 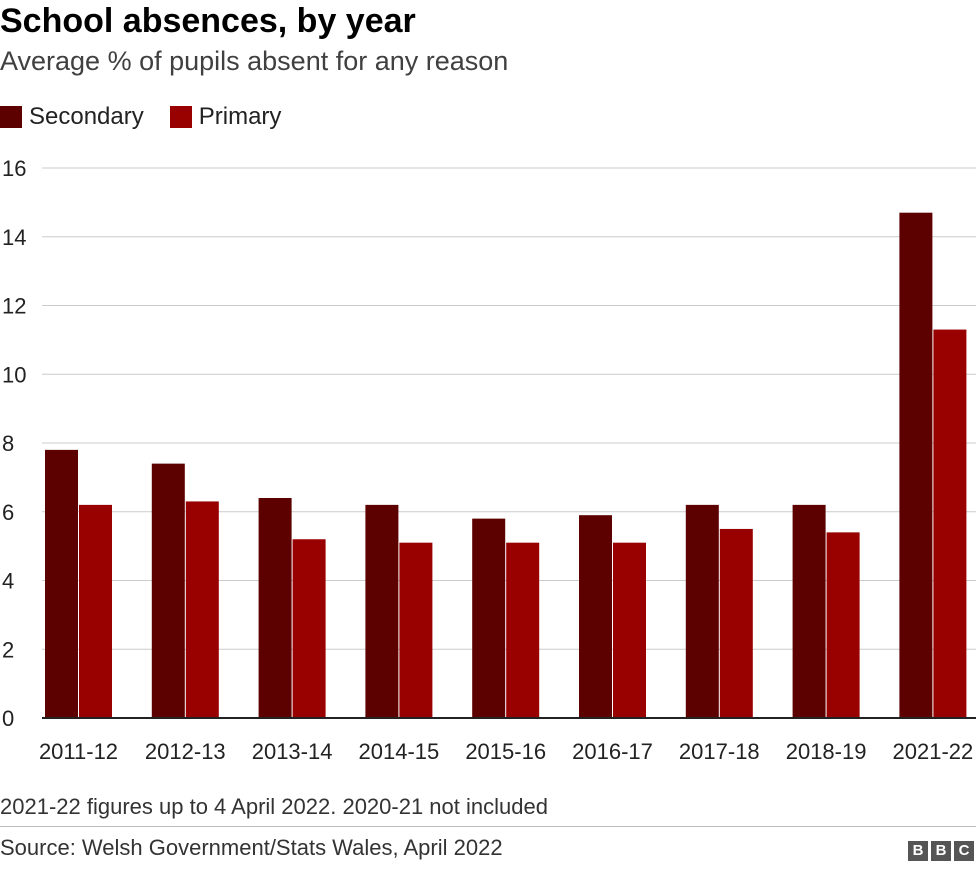 I want to click on x-tick-label: 2012-13, so click(x=185, y=751).